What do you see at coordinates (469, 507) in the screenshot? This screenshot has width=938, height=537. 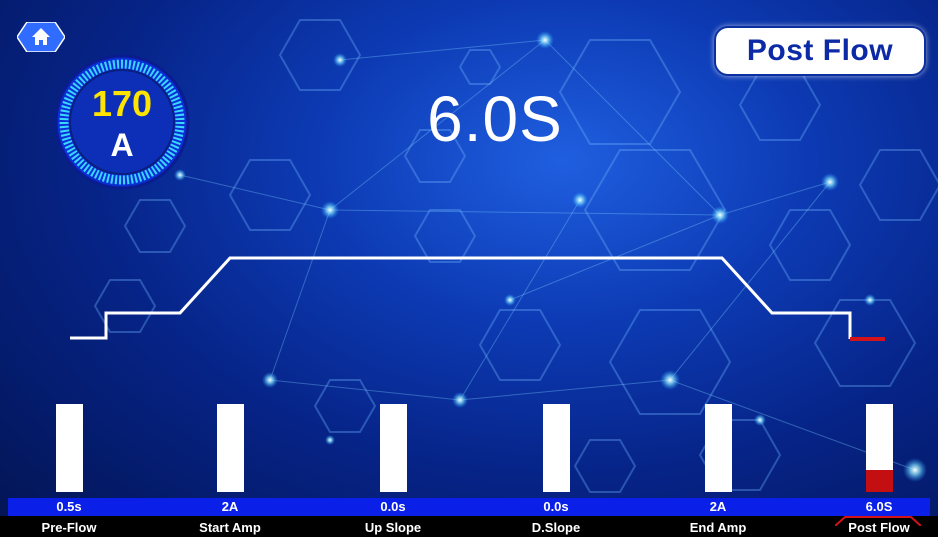 I see `parameter-values-strip` at bounding box center [469, 507].